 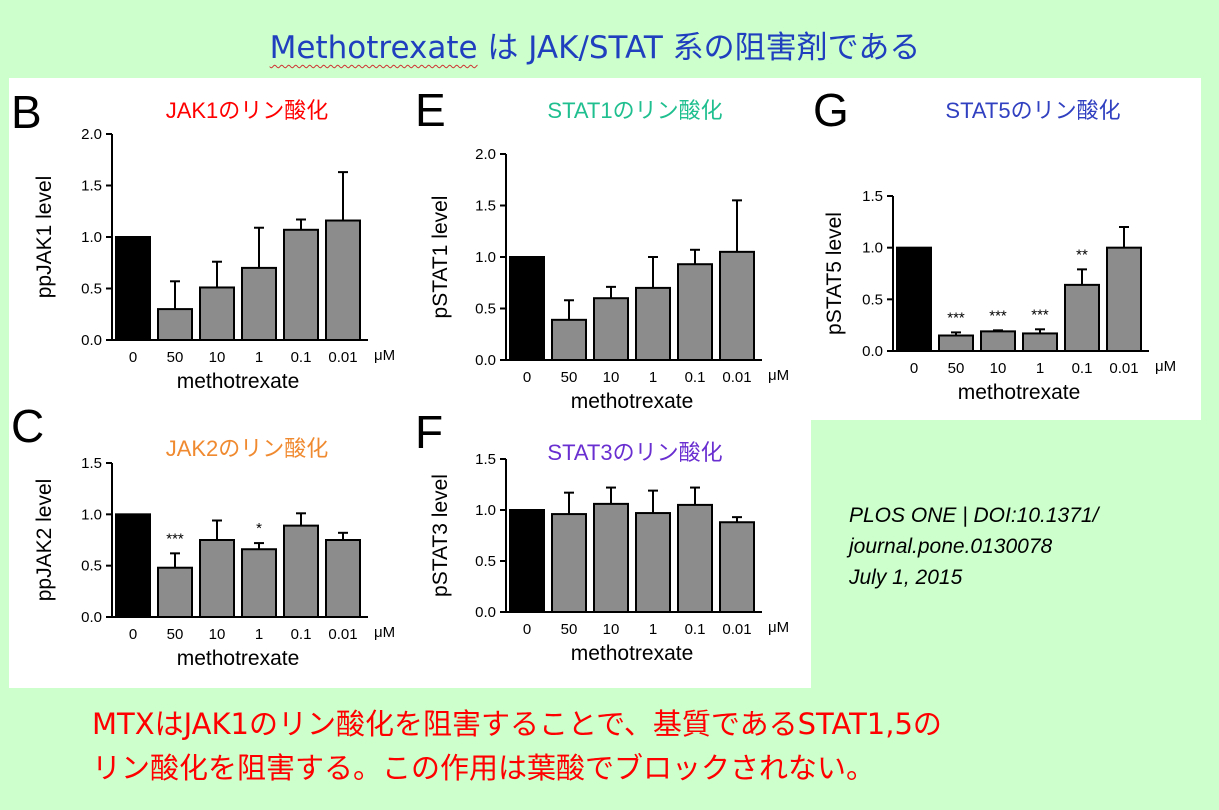 What do you see at coordinates (429, 432) in the screenshot?
I see `panel-letter: F` at bounding box center [429, 432].